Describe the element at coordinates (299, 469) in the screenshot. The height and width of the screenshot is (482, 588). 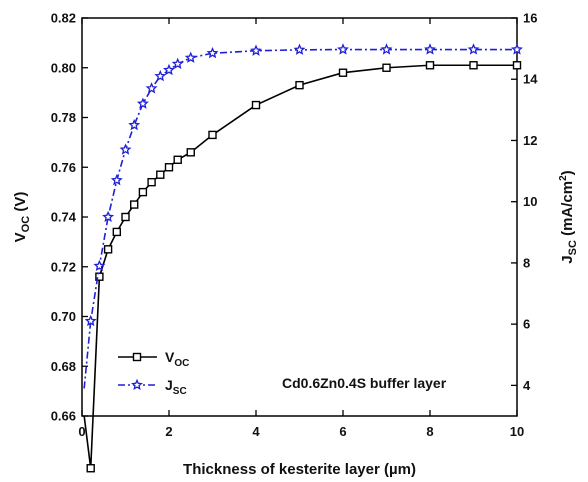
I see `x-axis-title: Thickness of kesterite layer (µm)` at that location.